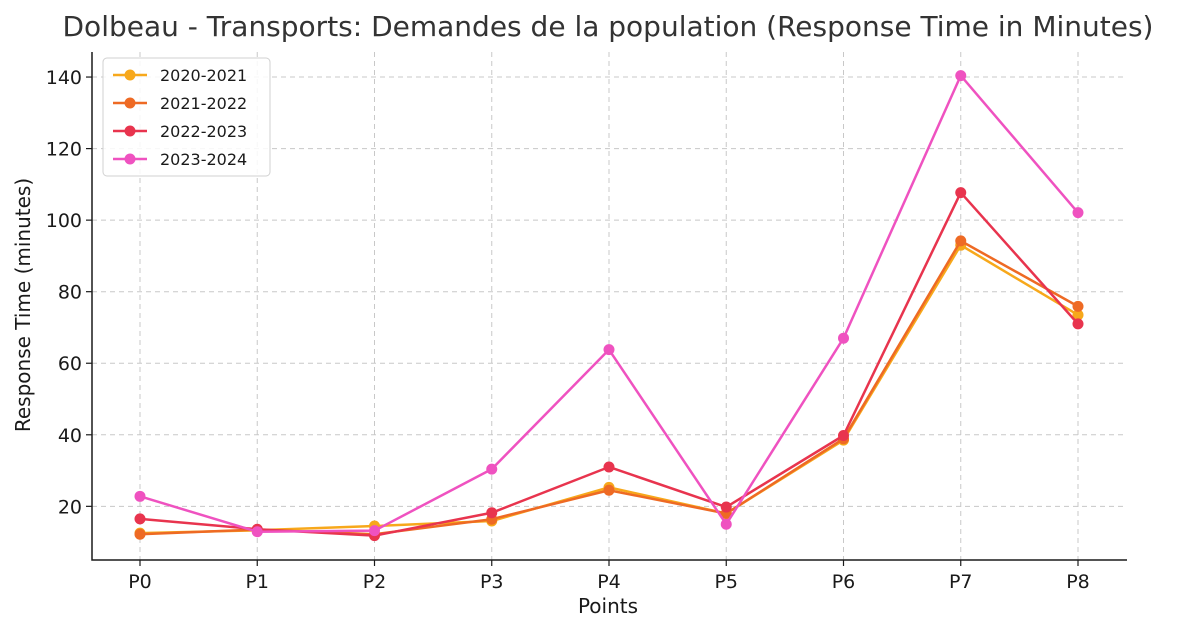  What do you see at coordinates (608, 606) in the screenshot?
I see `x-axis-label: Points` at bounding box center [608, 606].